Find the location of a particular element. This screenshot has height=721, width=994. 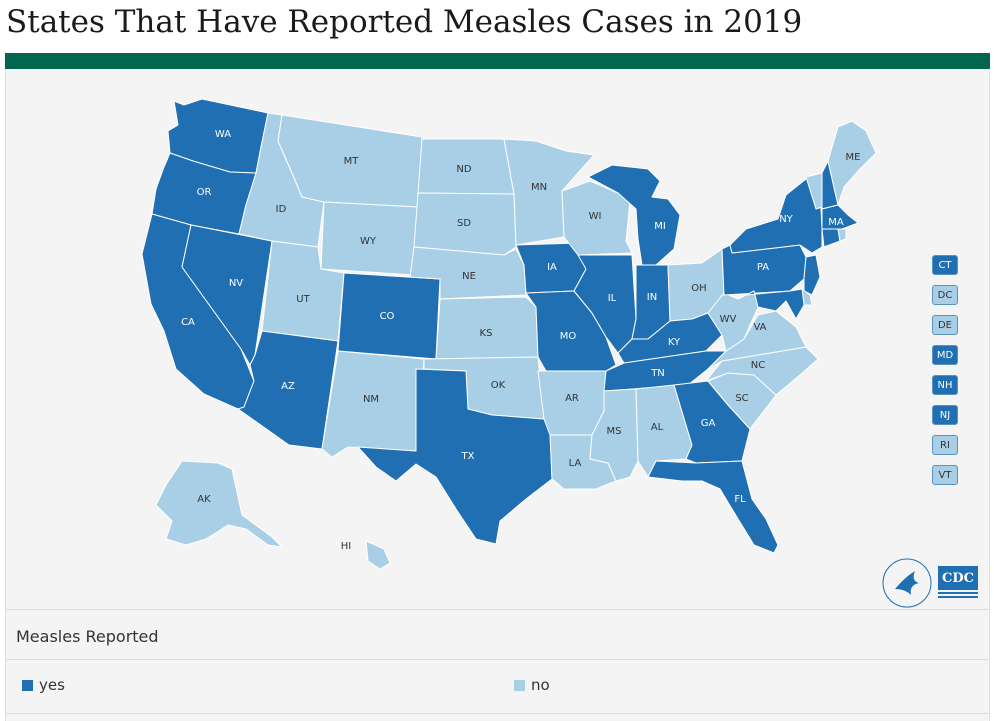

small-state-button-CT: CT is located at coordinates (945, 265).